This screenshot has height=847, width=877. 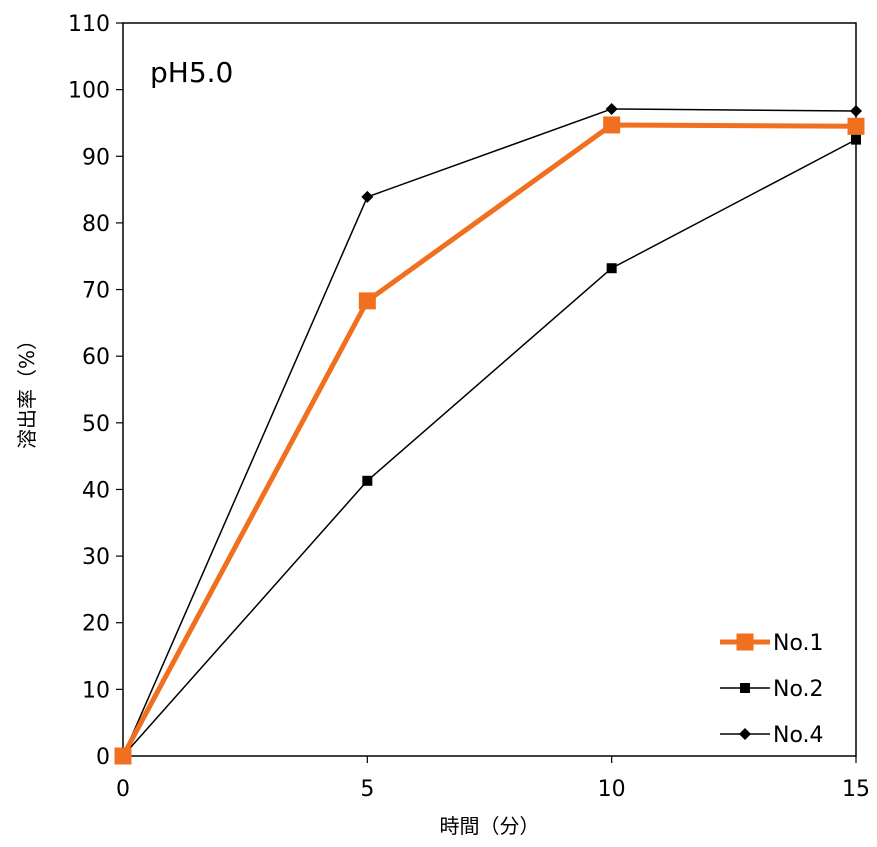 What do you see at coordinates (493, 779) in the screenshot?
I see `x-axis: 0 5 10 15` at bounding box center [493, 779].